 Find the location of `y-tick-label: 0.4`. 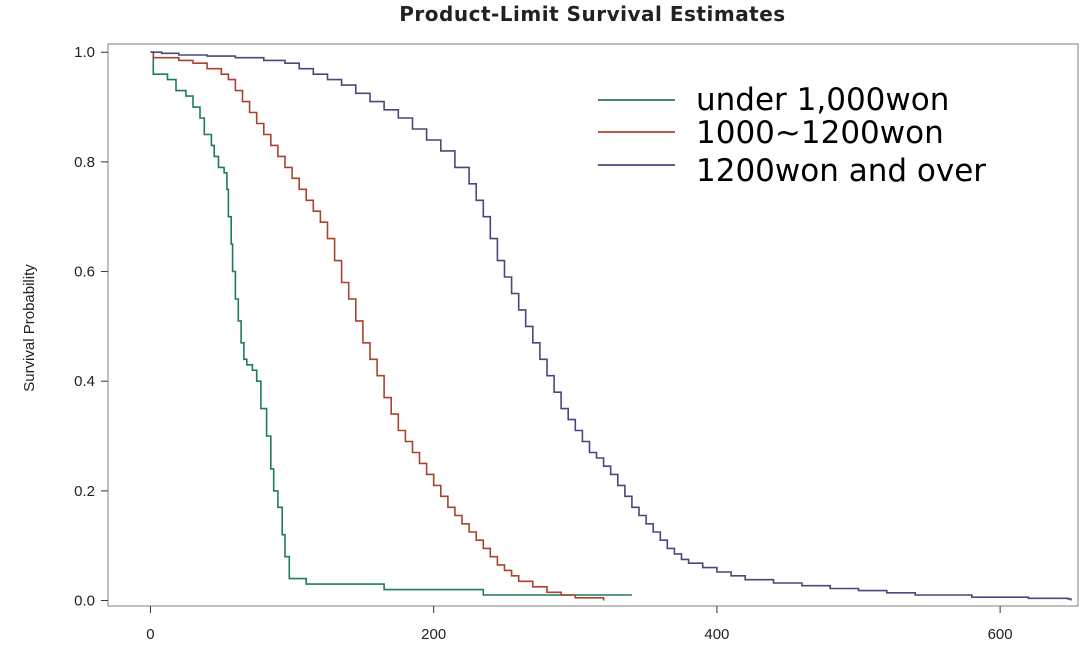

y-tick-label: 0.4 is located at coordinates (84, 381).